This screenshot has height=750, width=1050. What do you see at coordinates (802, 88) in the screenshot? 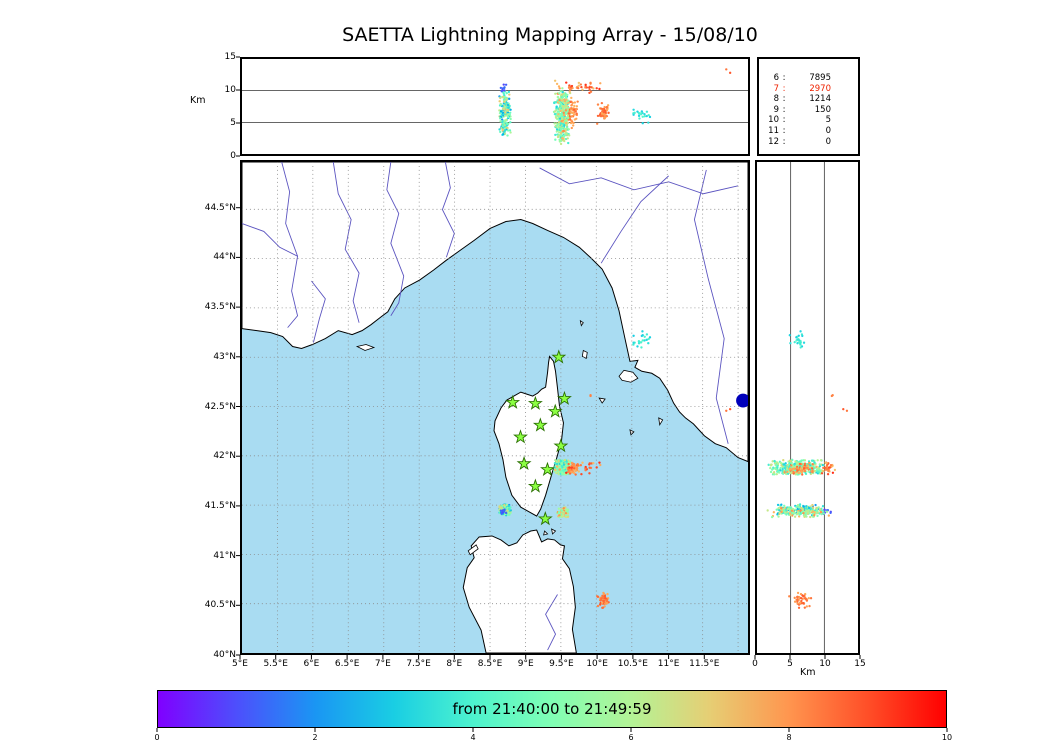
I see `legend-row: 7:2970` at bounding box center [802, 88].